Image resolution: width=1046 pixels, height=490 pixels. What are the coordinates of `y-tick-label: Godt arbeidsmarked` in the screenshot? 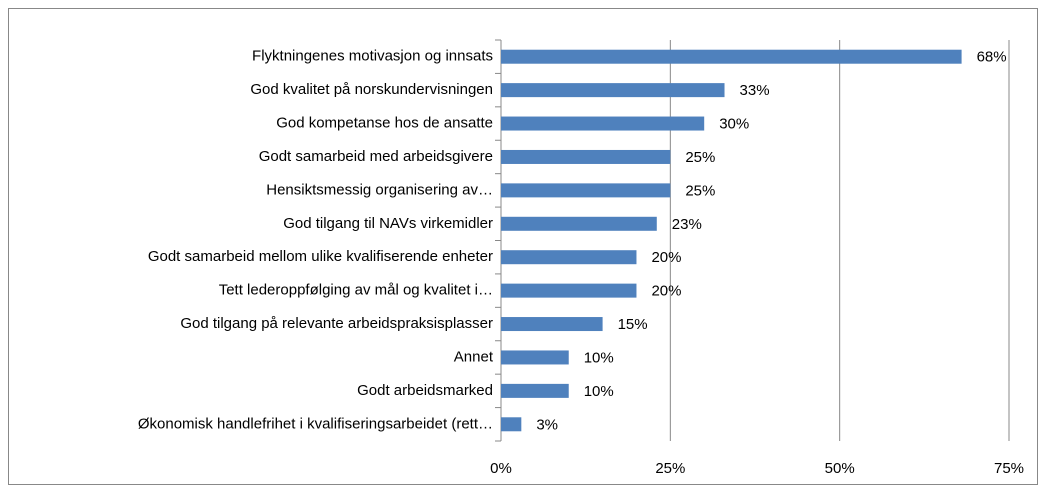 It's located at (425, 390).